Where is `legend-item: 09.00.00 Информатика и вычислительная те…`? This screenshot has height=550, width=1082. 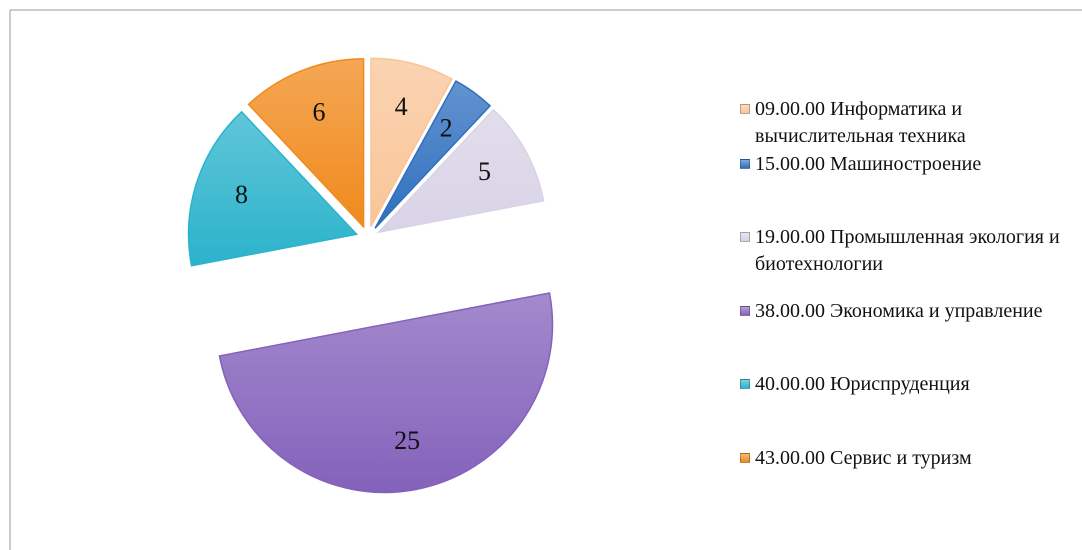 legend-item: 09.00.00 Информатика и вычислительная те… is located at coordinates (900, 123).